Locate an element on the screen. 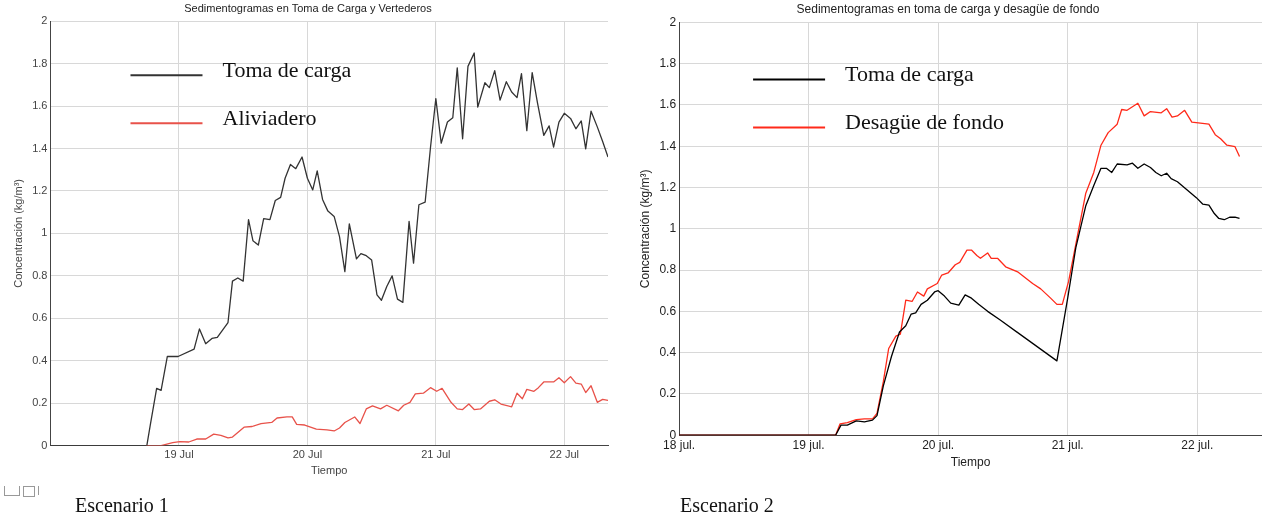 Image resolution: width=1262 pixels, height=522 pixels. x-tick-label: 20 jul. is located at coordinates (938, 444).